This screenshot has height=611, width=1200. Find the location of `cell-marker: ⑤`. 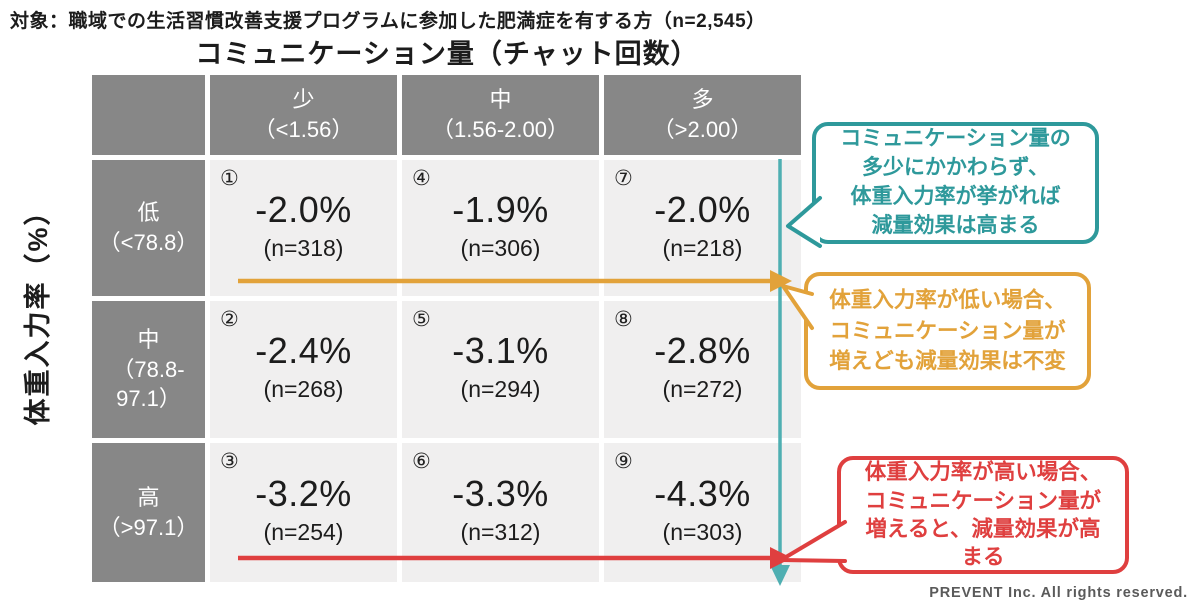

cell-marker: ⑤ is located at coordinates (421, 319).